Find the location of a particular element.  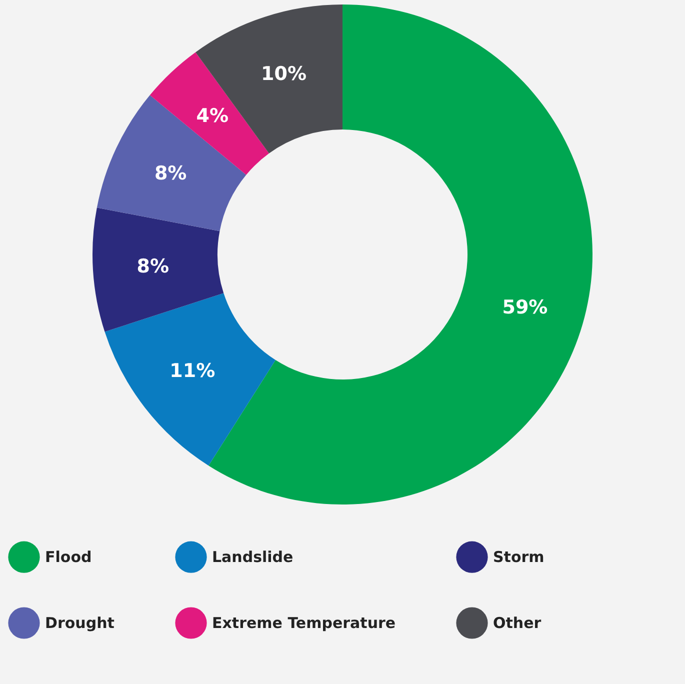

data-label: 10% is located at coordinates (284, 73).